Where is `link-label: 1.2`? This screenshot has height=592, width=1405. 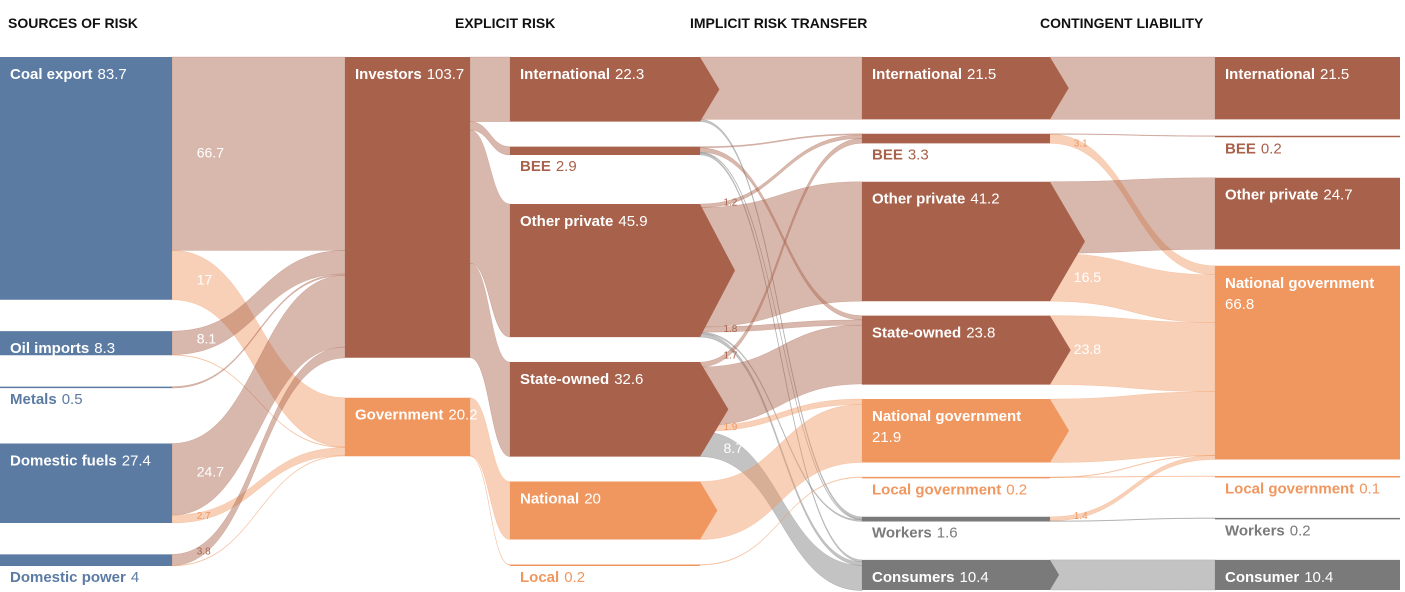 link-label: 1.2 is located at coordinates (730, 203).